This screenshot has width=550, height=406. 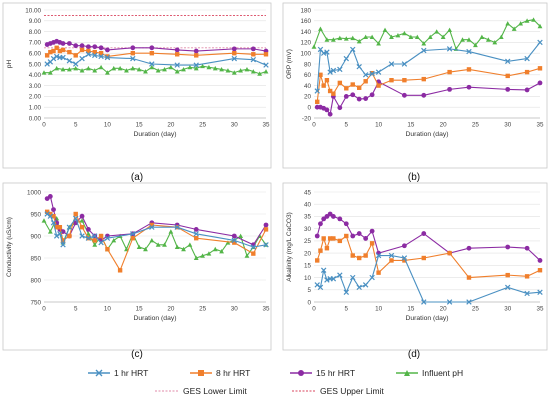 I want to click on panel-label: (d), so click(x=414, y=354).